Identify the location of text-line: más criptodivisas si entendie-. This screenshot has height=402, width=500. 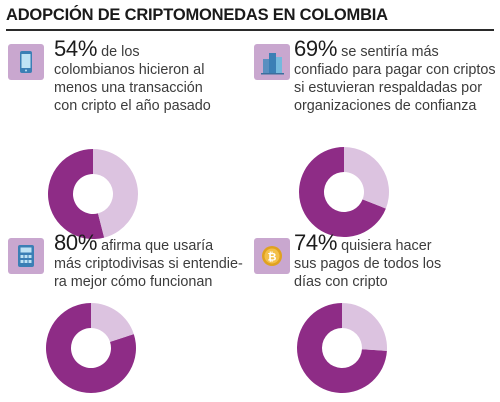
(148, 264).